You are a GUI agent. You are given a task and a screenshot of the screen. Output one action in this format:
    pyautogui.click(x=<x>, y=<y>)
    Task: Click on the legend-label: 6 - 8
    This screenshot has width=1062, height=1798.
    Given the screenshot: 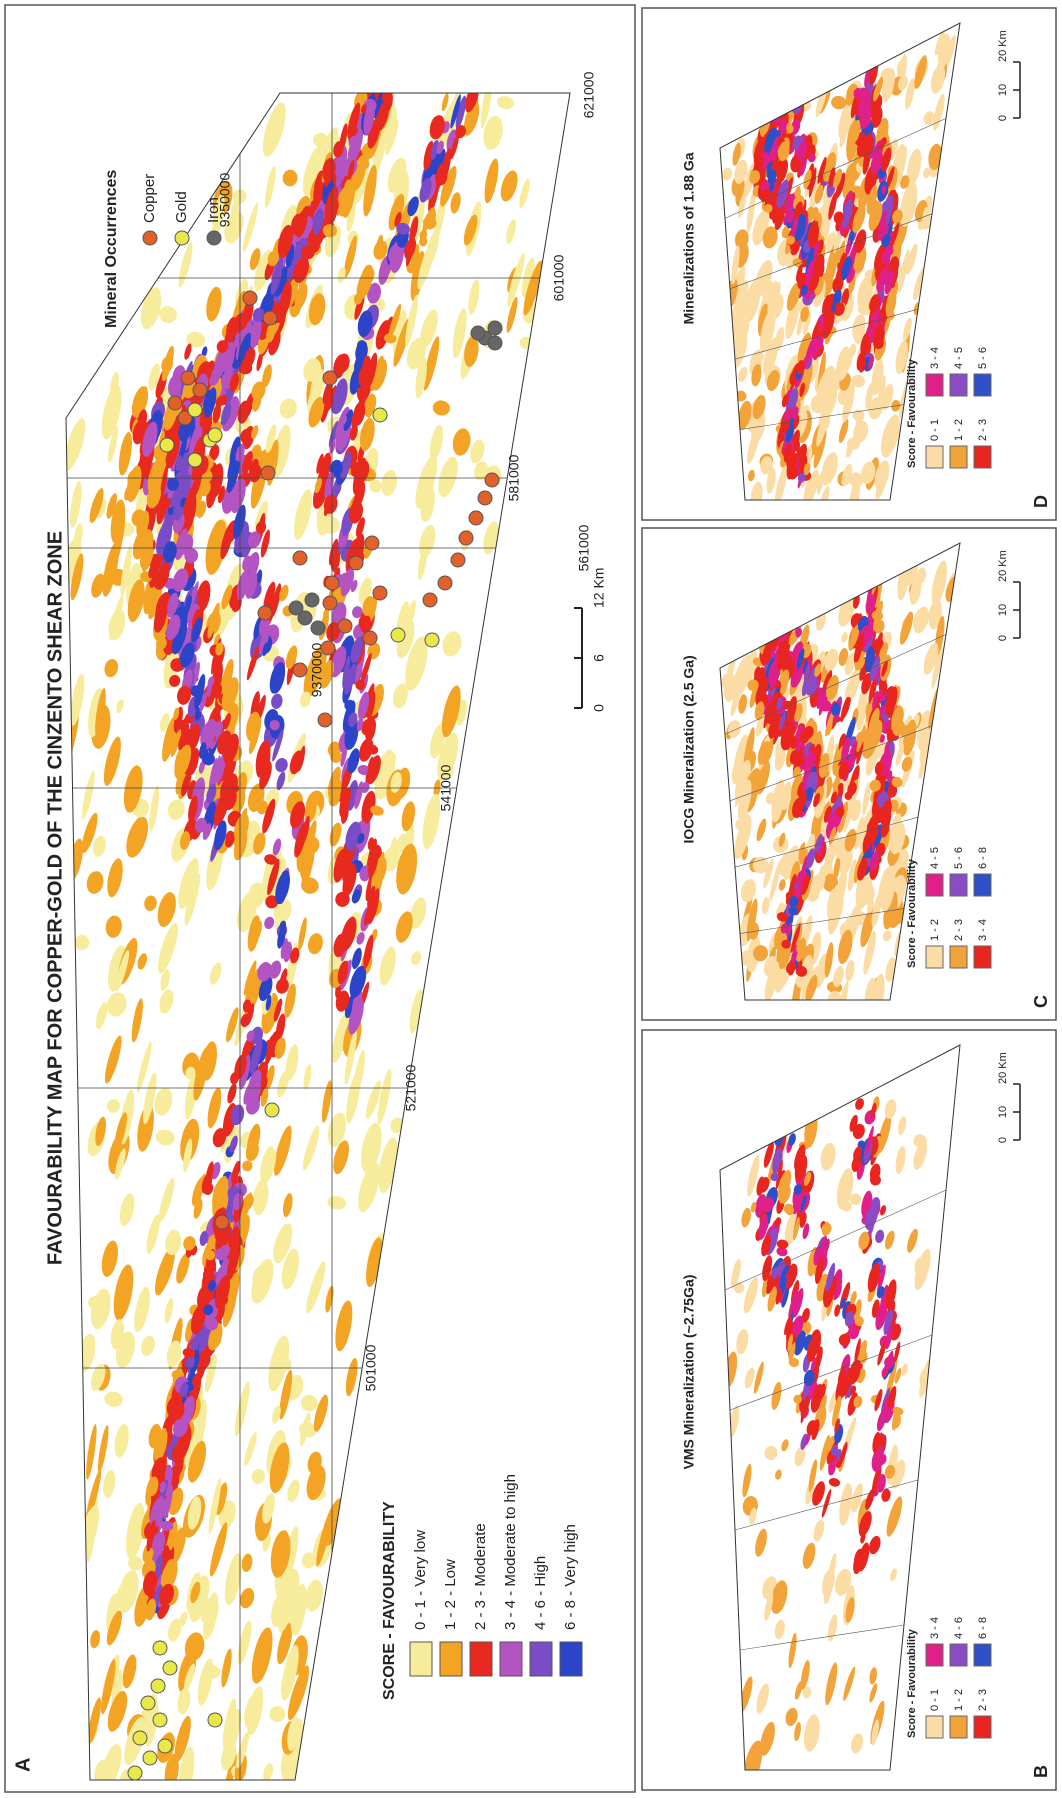 What is the action you would take?
    pyautogui.click(x=983, y=858)
    